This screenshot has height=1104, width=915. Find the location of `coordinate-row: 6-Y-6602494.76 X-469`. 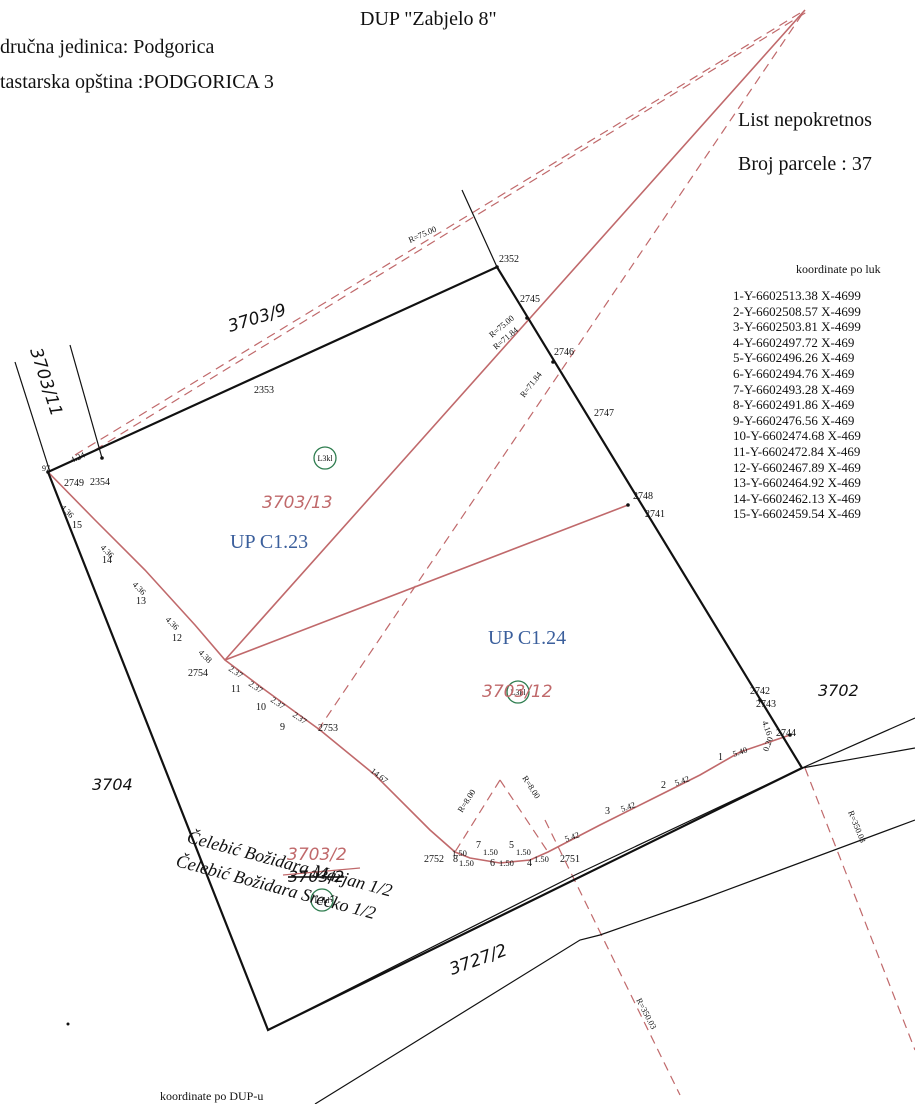

coordinate-row: 6-Y-6602494.76 X-469 is located at coordinates (794, 373).